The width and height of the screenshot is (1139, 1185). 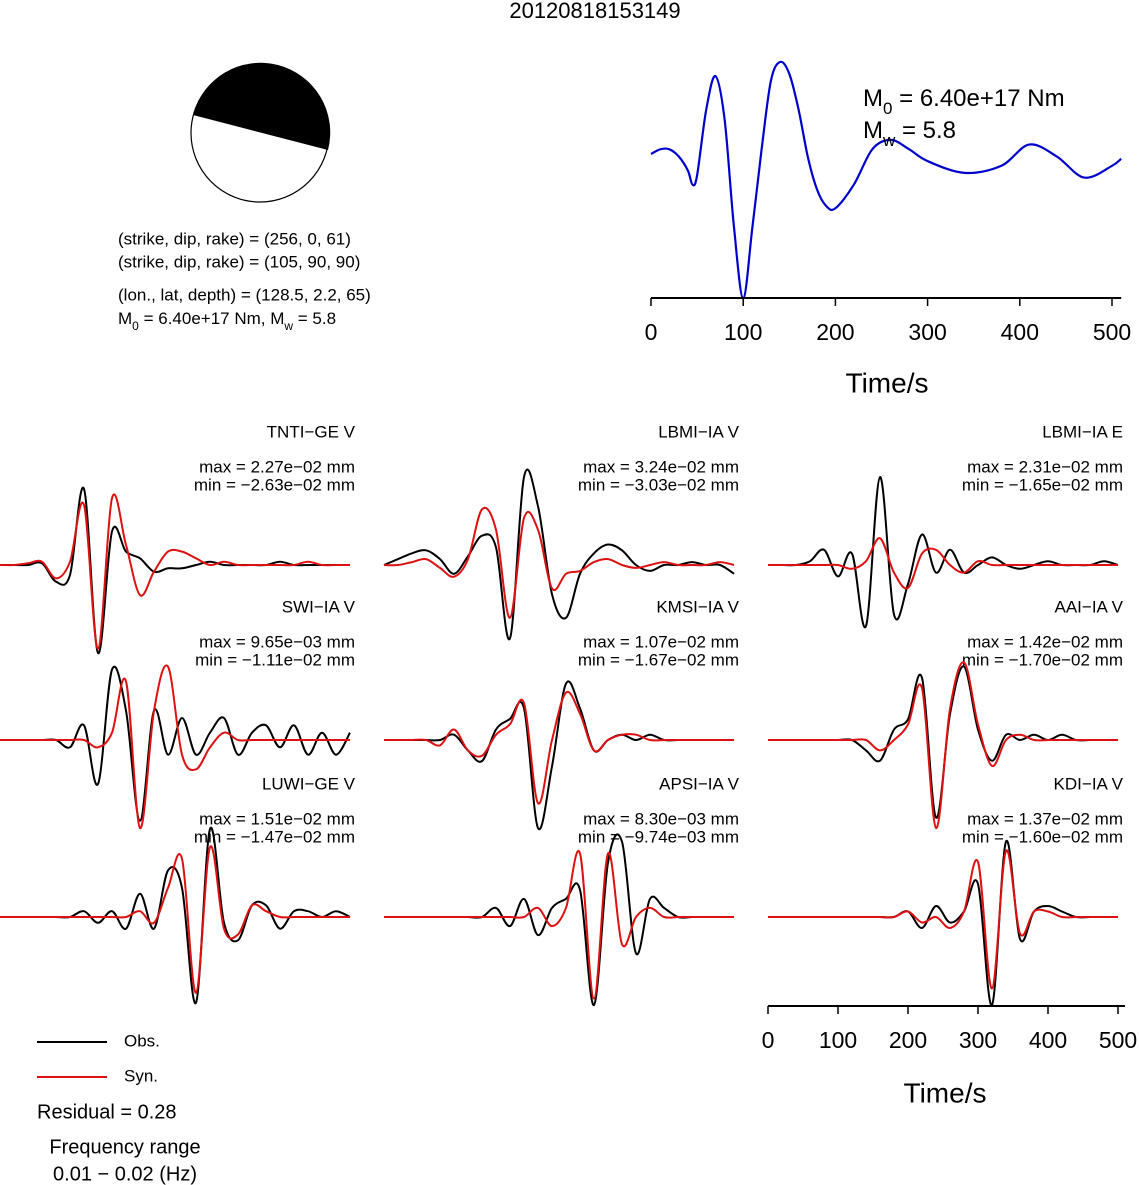 What do you see at coordinates (107, 1112) in the screenshot?
I see `residual-text: Residual = 0.28` at bounding box center [107, 1112].